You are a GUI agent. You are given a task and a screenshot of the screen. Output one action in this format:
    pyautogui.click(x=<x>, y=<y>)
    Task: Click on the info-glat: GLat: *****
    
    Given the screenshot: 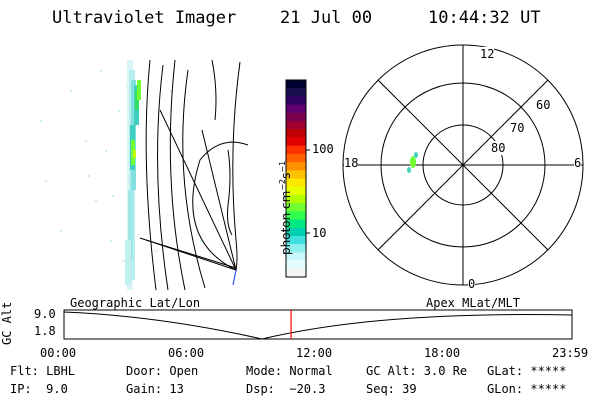 What is the action you would take?
    pyautogui.click(x=527, y=371)
    